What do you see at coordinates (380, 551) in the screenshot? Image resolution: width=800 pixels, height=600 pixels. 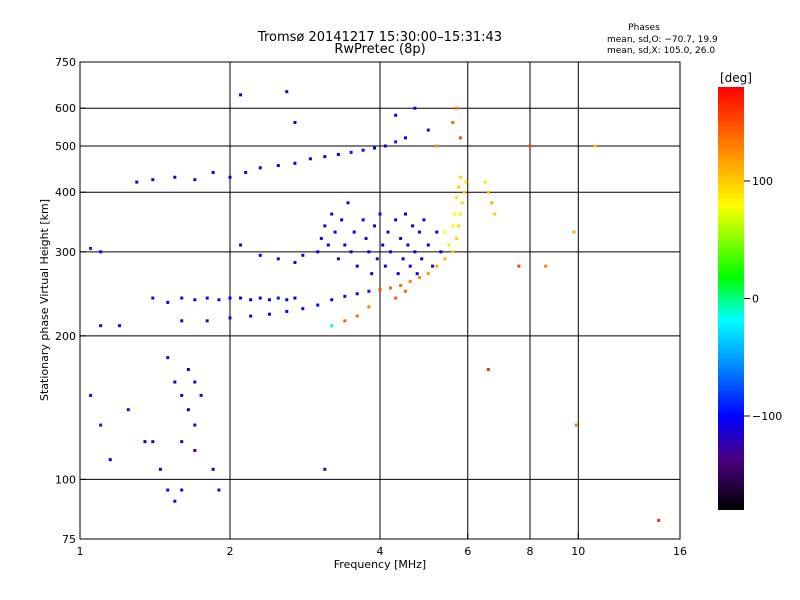 I see `x-tick-label: 4` at bounding box center [380, 551].